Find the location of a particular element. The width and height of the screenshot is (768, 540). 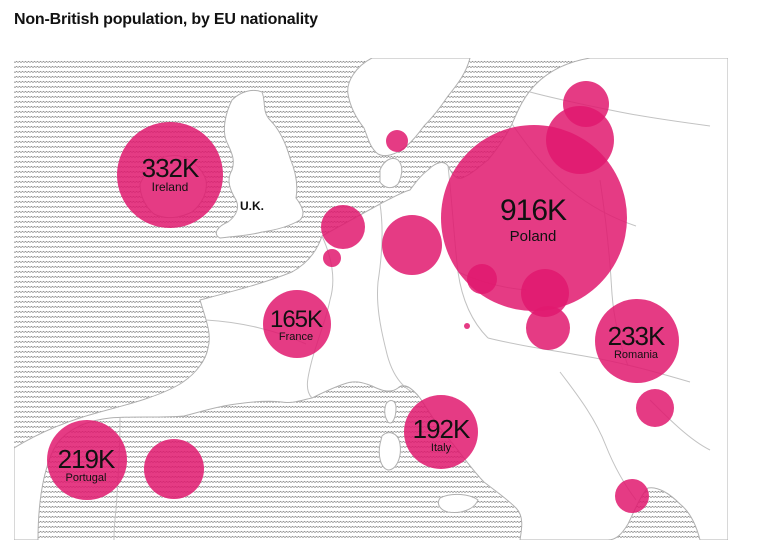

portugal-value-label: 219K is located at coordinates (87, 459).